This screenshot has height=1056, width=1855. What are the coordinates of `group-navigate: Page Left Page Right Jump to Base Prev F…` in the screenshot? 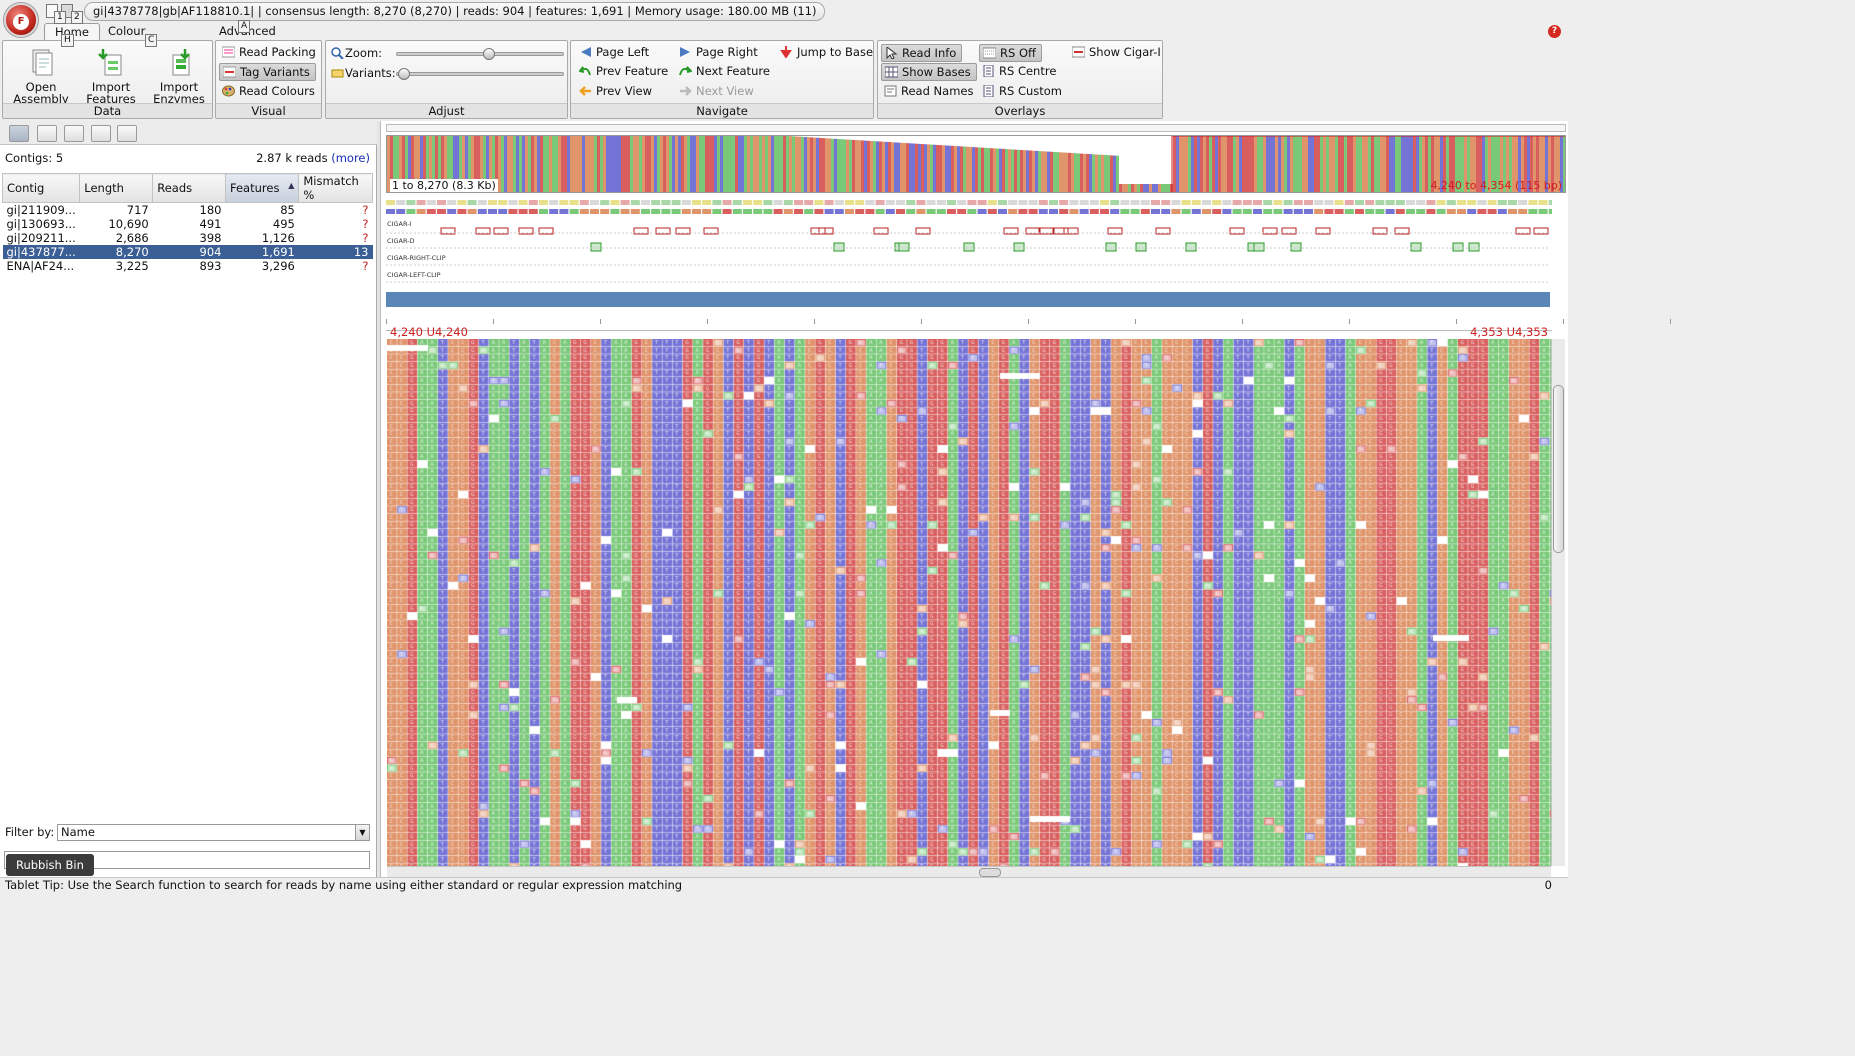 It's located at (722, 79).